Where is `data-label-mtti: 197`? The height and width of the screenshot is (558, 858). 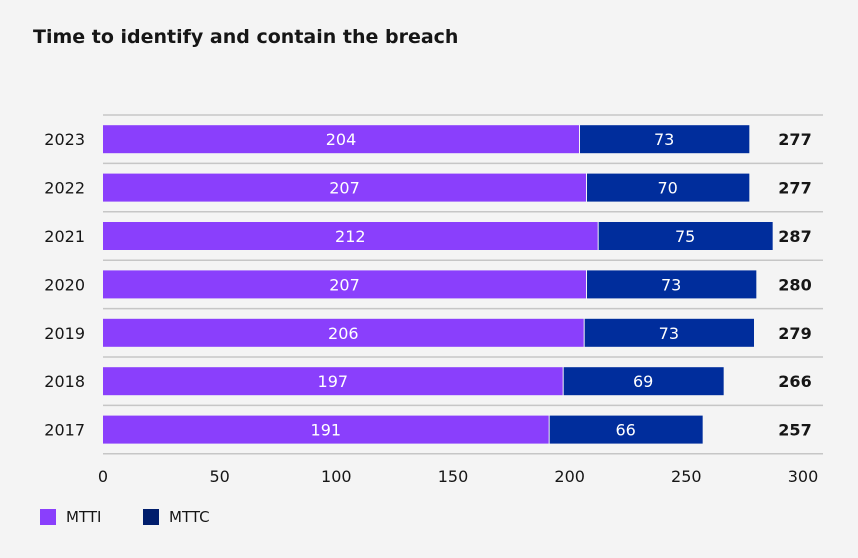
data-label-mtti: 197 is located at coordinates (333, 381).